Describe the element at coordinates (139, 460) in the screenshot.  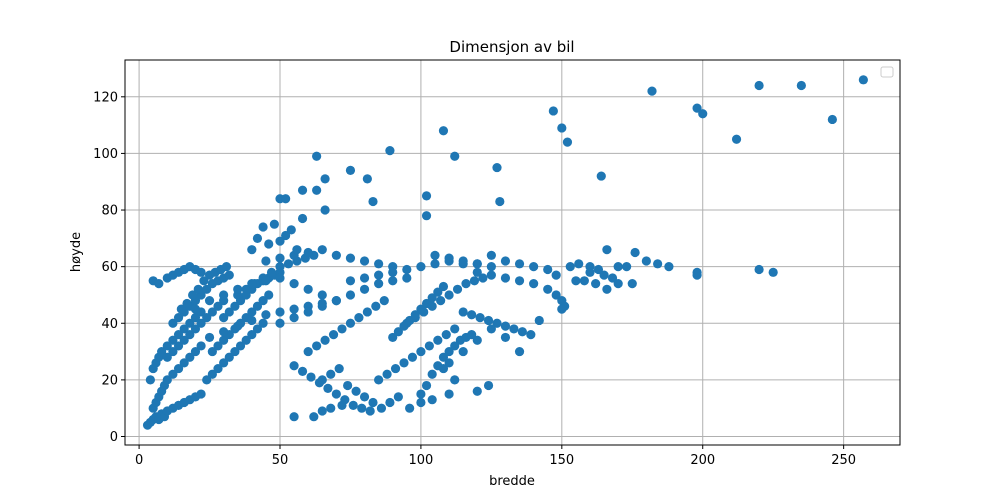
I see `x-tick-label: 0` at that location.